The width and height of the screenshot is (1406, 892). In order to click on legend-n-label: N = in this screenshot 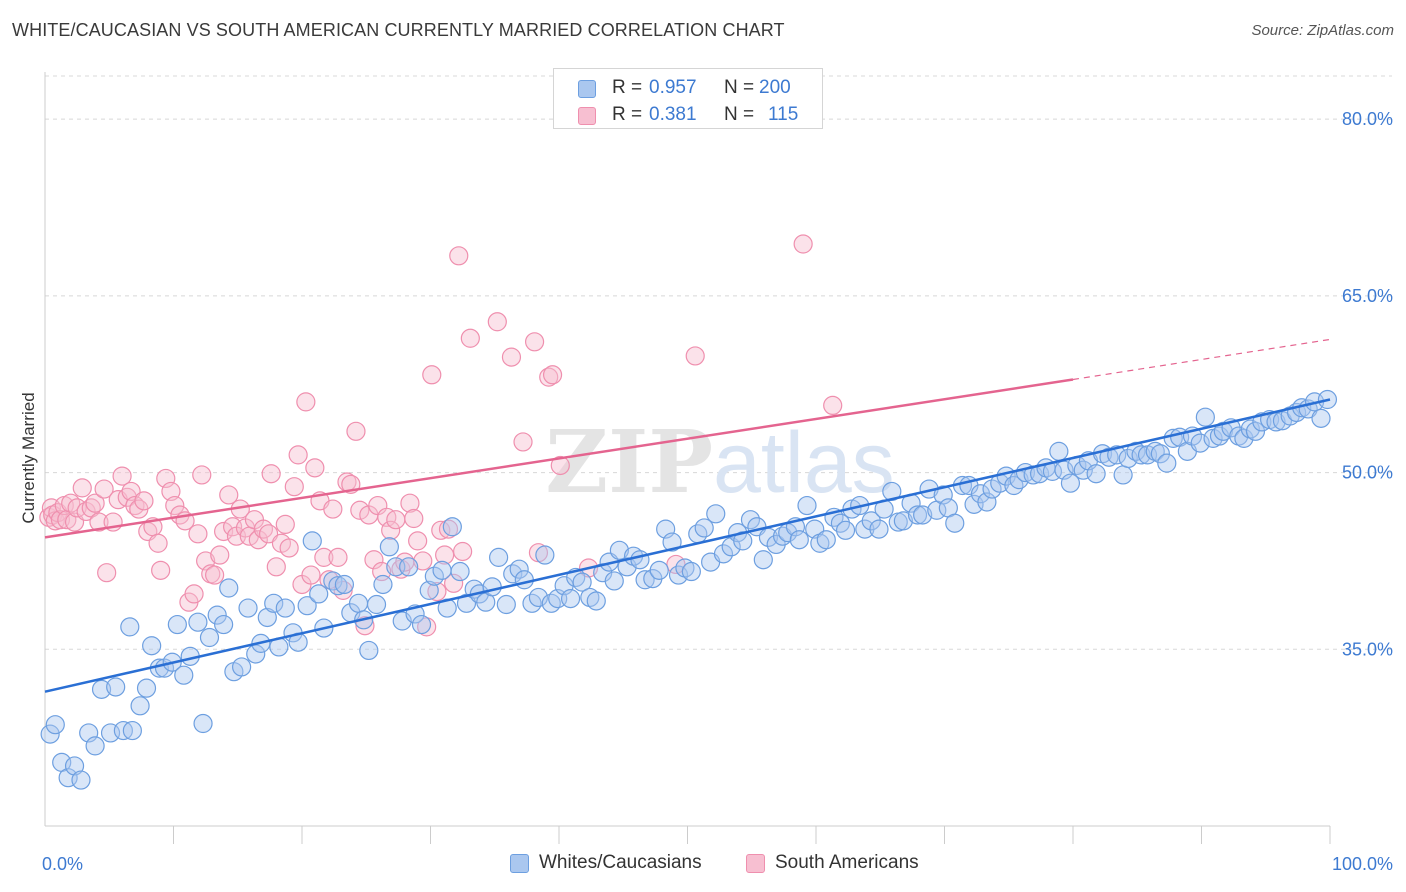, I will do `click(739, 87)`.